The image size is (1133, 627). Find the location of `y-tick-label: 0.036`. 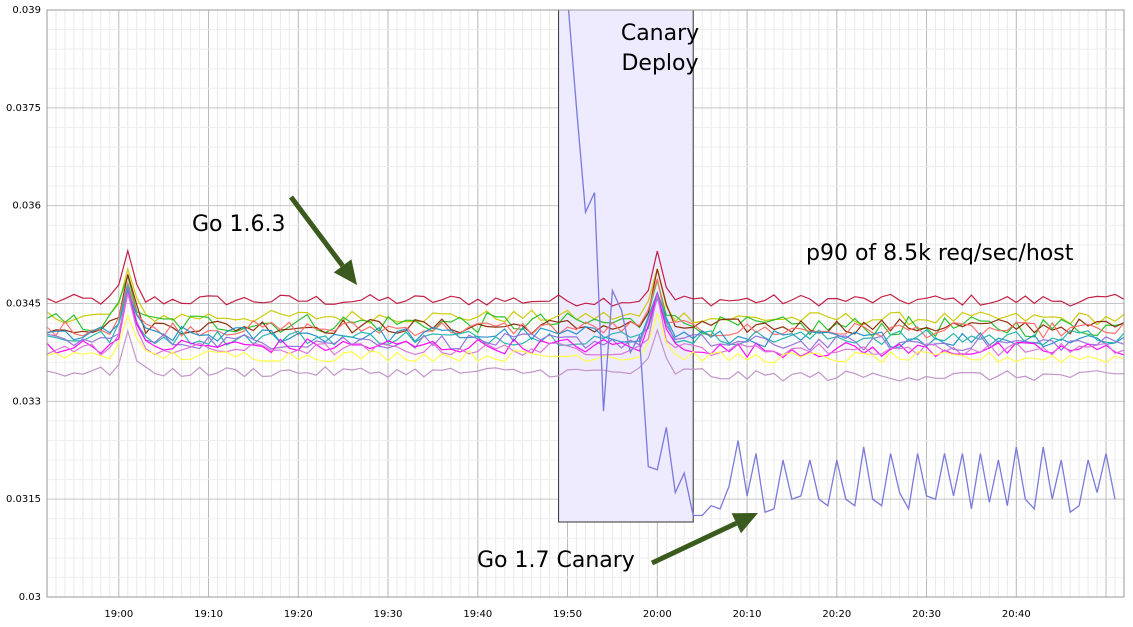

y-tick-label: 0.036 is located at coordinates (26, 206).